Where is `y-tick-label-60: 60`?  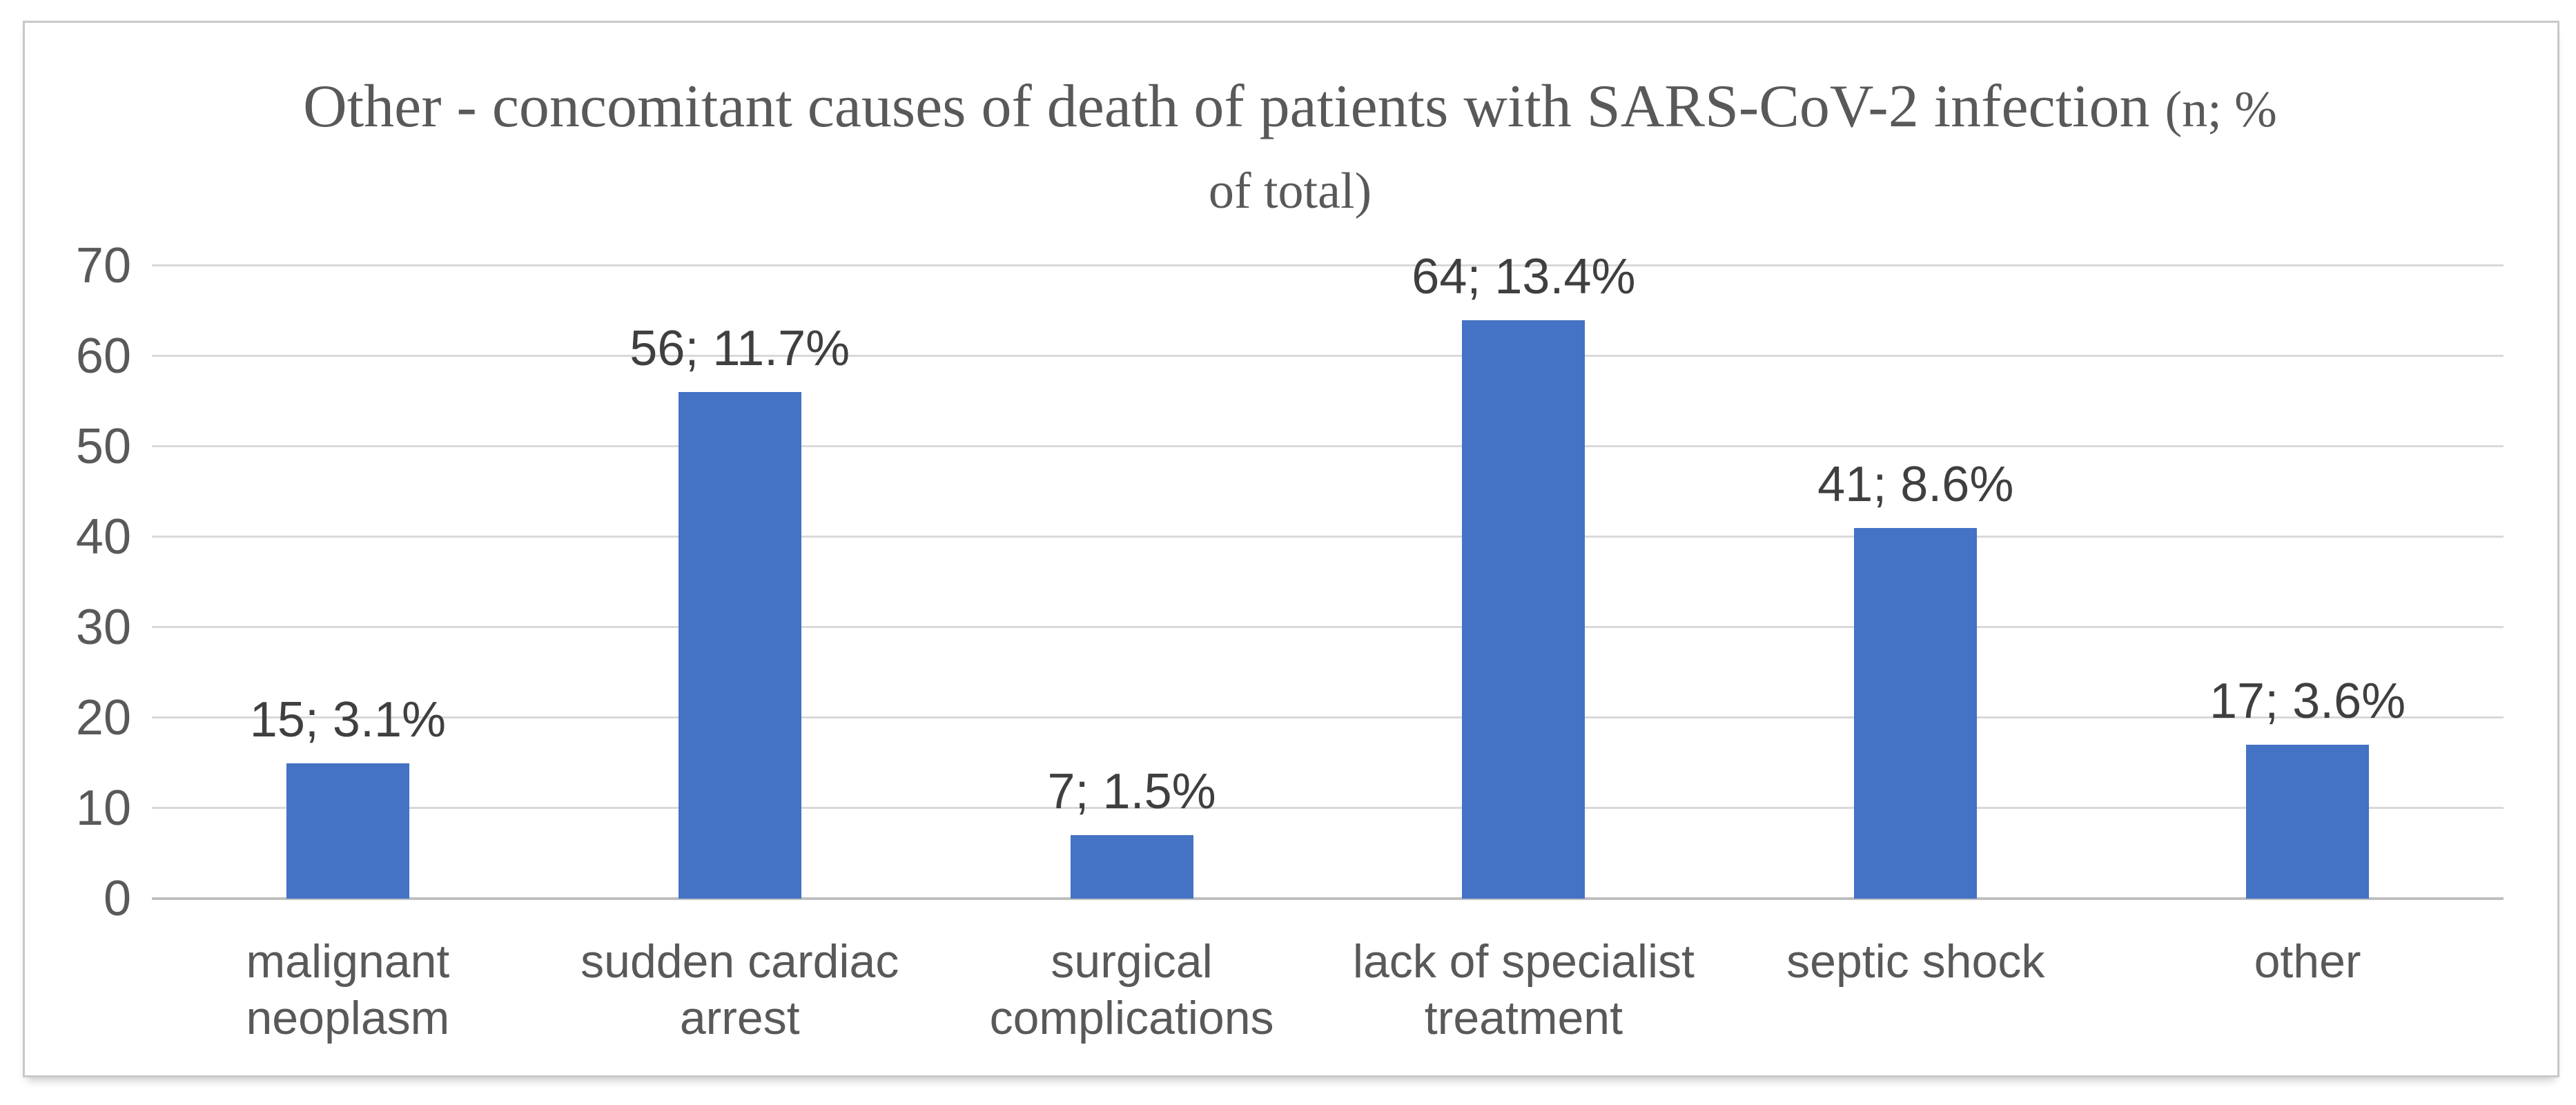
y-tick-label-60: 60 is located at coordinates (103, 356).